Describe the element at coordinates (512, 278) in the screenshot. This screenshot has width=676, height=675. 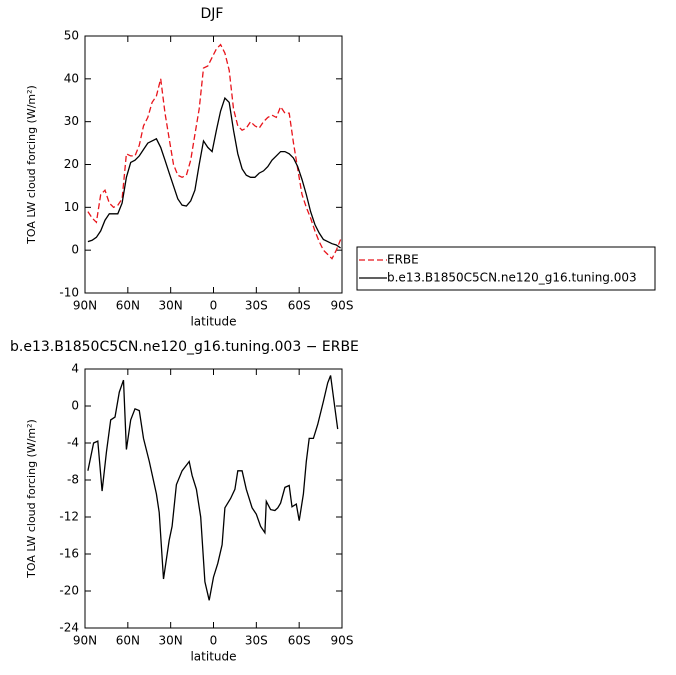
I see `legend-label: b.e13.B1850C5CN.ne120_g16.tuning.003` at that location.